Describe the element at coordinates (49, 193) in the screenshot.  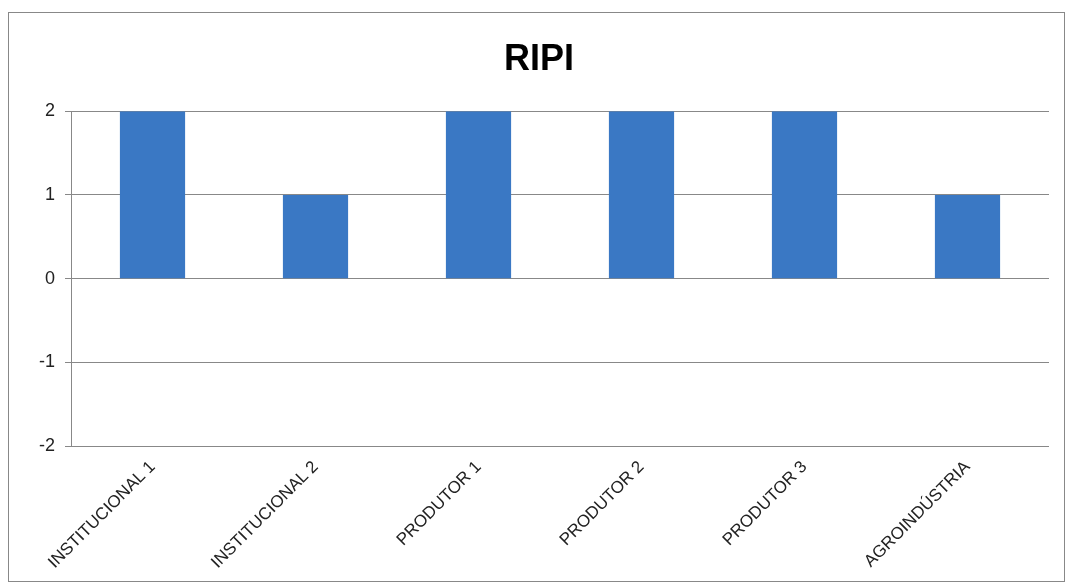
I see `y-tick-label: 1` at that location.